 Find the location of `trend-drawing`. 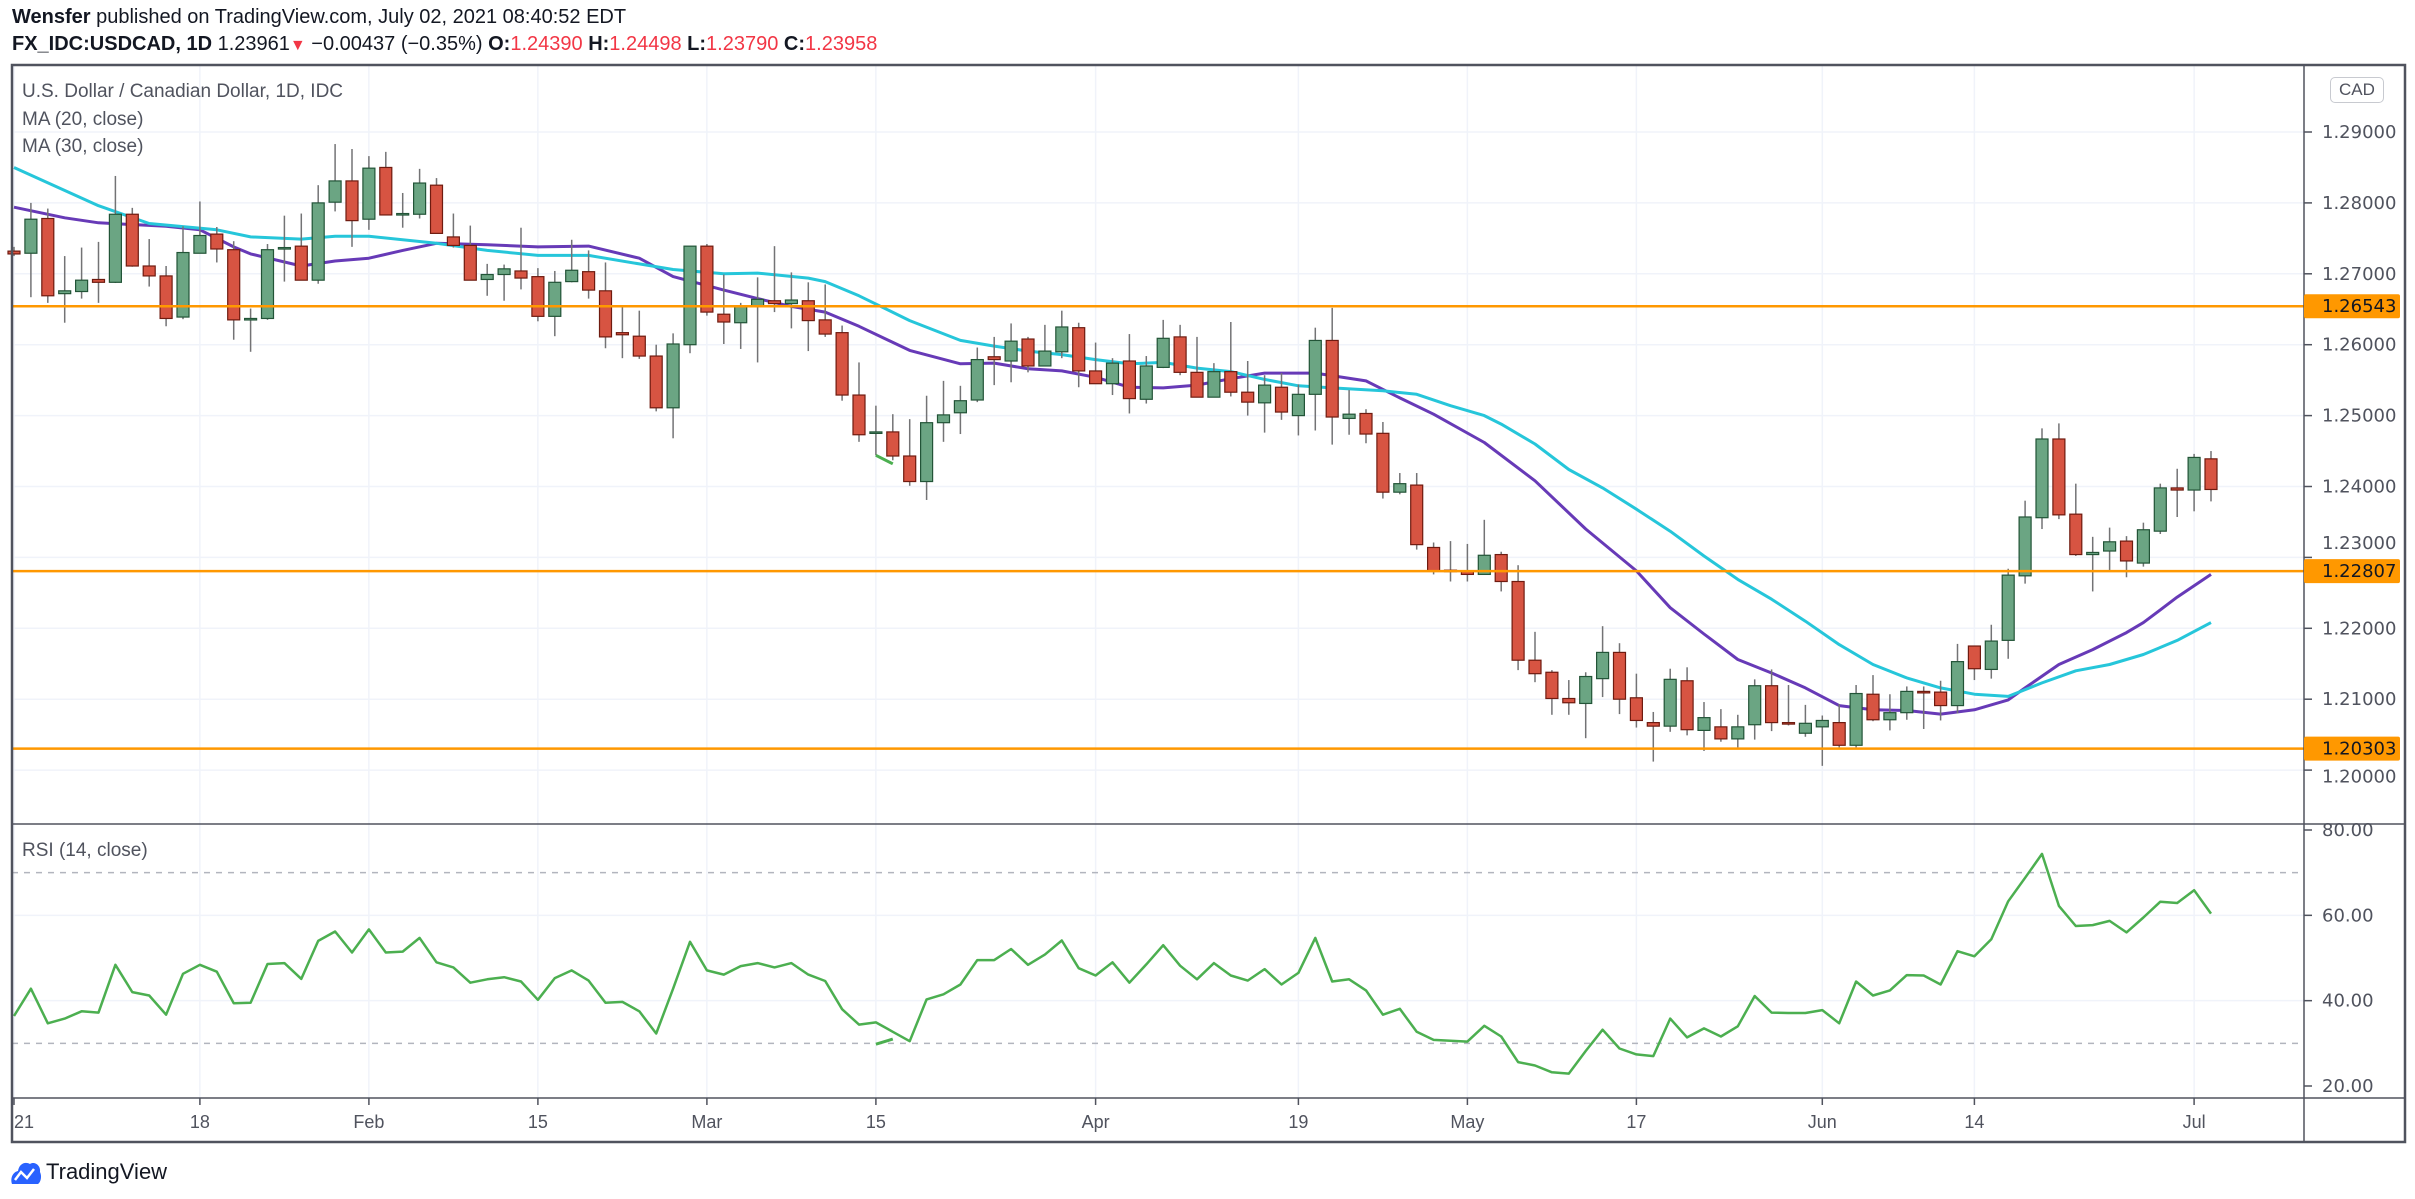

trend-drawing is located at coordinates (884, 459).